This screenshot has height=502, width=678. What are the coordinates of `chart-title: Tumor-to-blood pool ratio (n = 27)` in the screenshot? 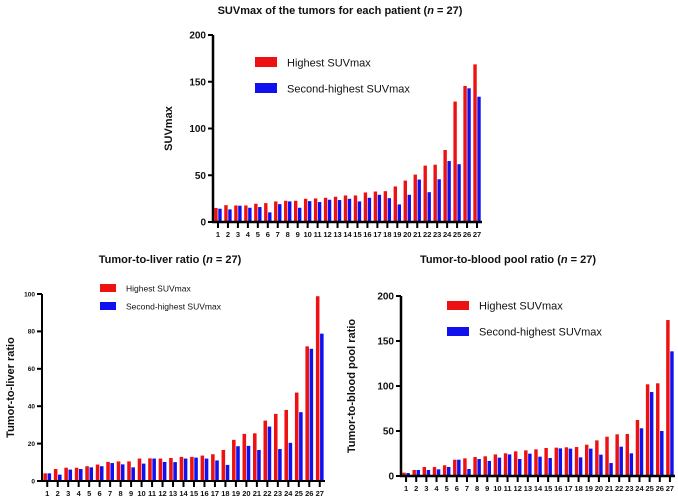 It's located at (508, 260).